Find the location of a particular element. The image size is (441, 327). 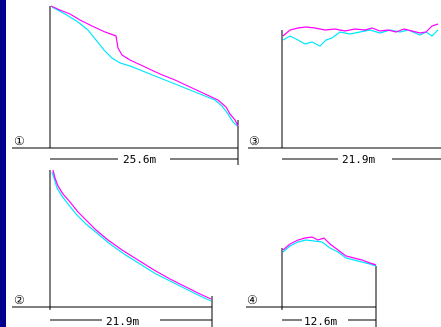

profile-3-line-cyan is located at coordinates (360, 38).